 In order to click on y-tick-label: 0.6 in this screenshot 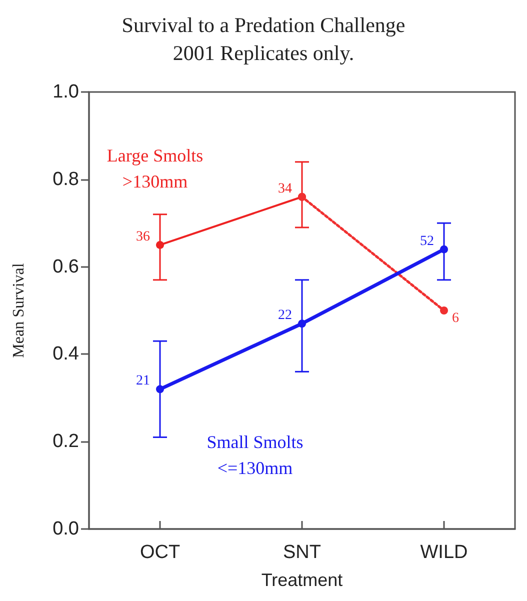, I will do `click(65, 267)`.